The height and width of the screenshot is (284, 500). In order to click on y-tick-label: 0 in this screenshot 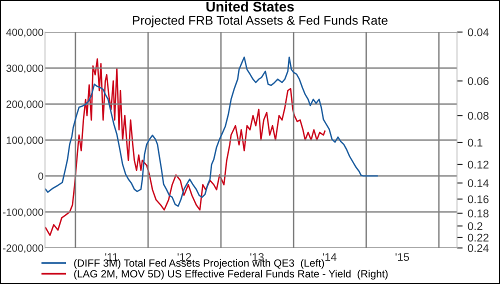, I will do `click(41, 176)`.